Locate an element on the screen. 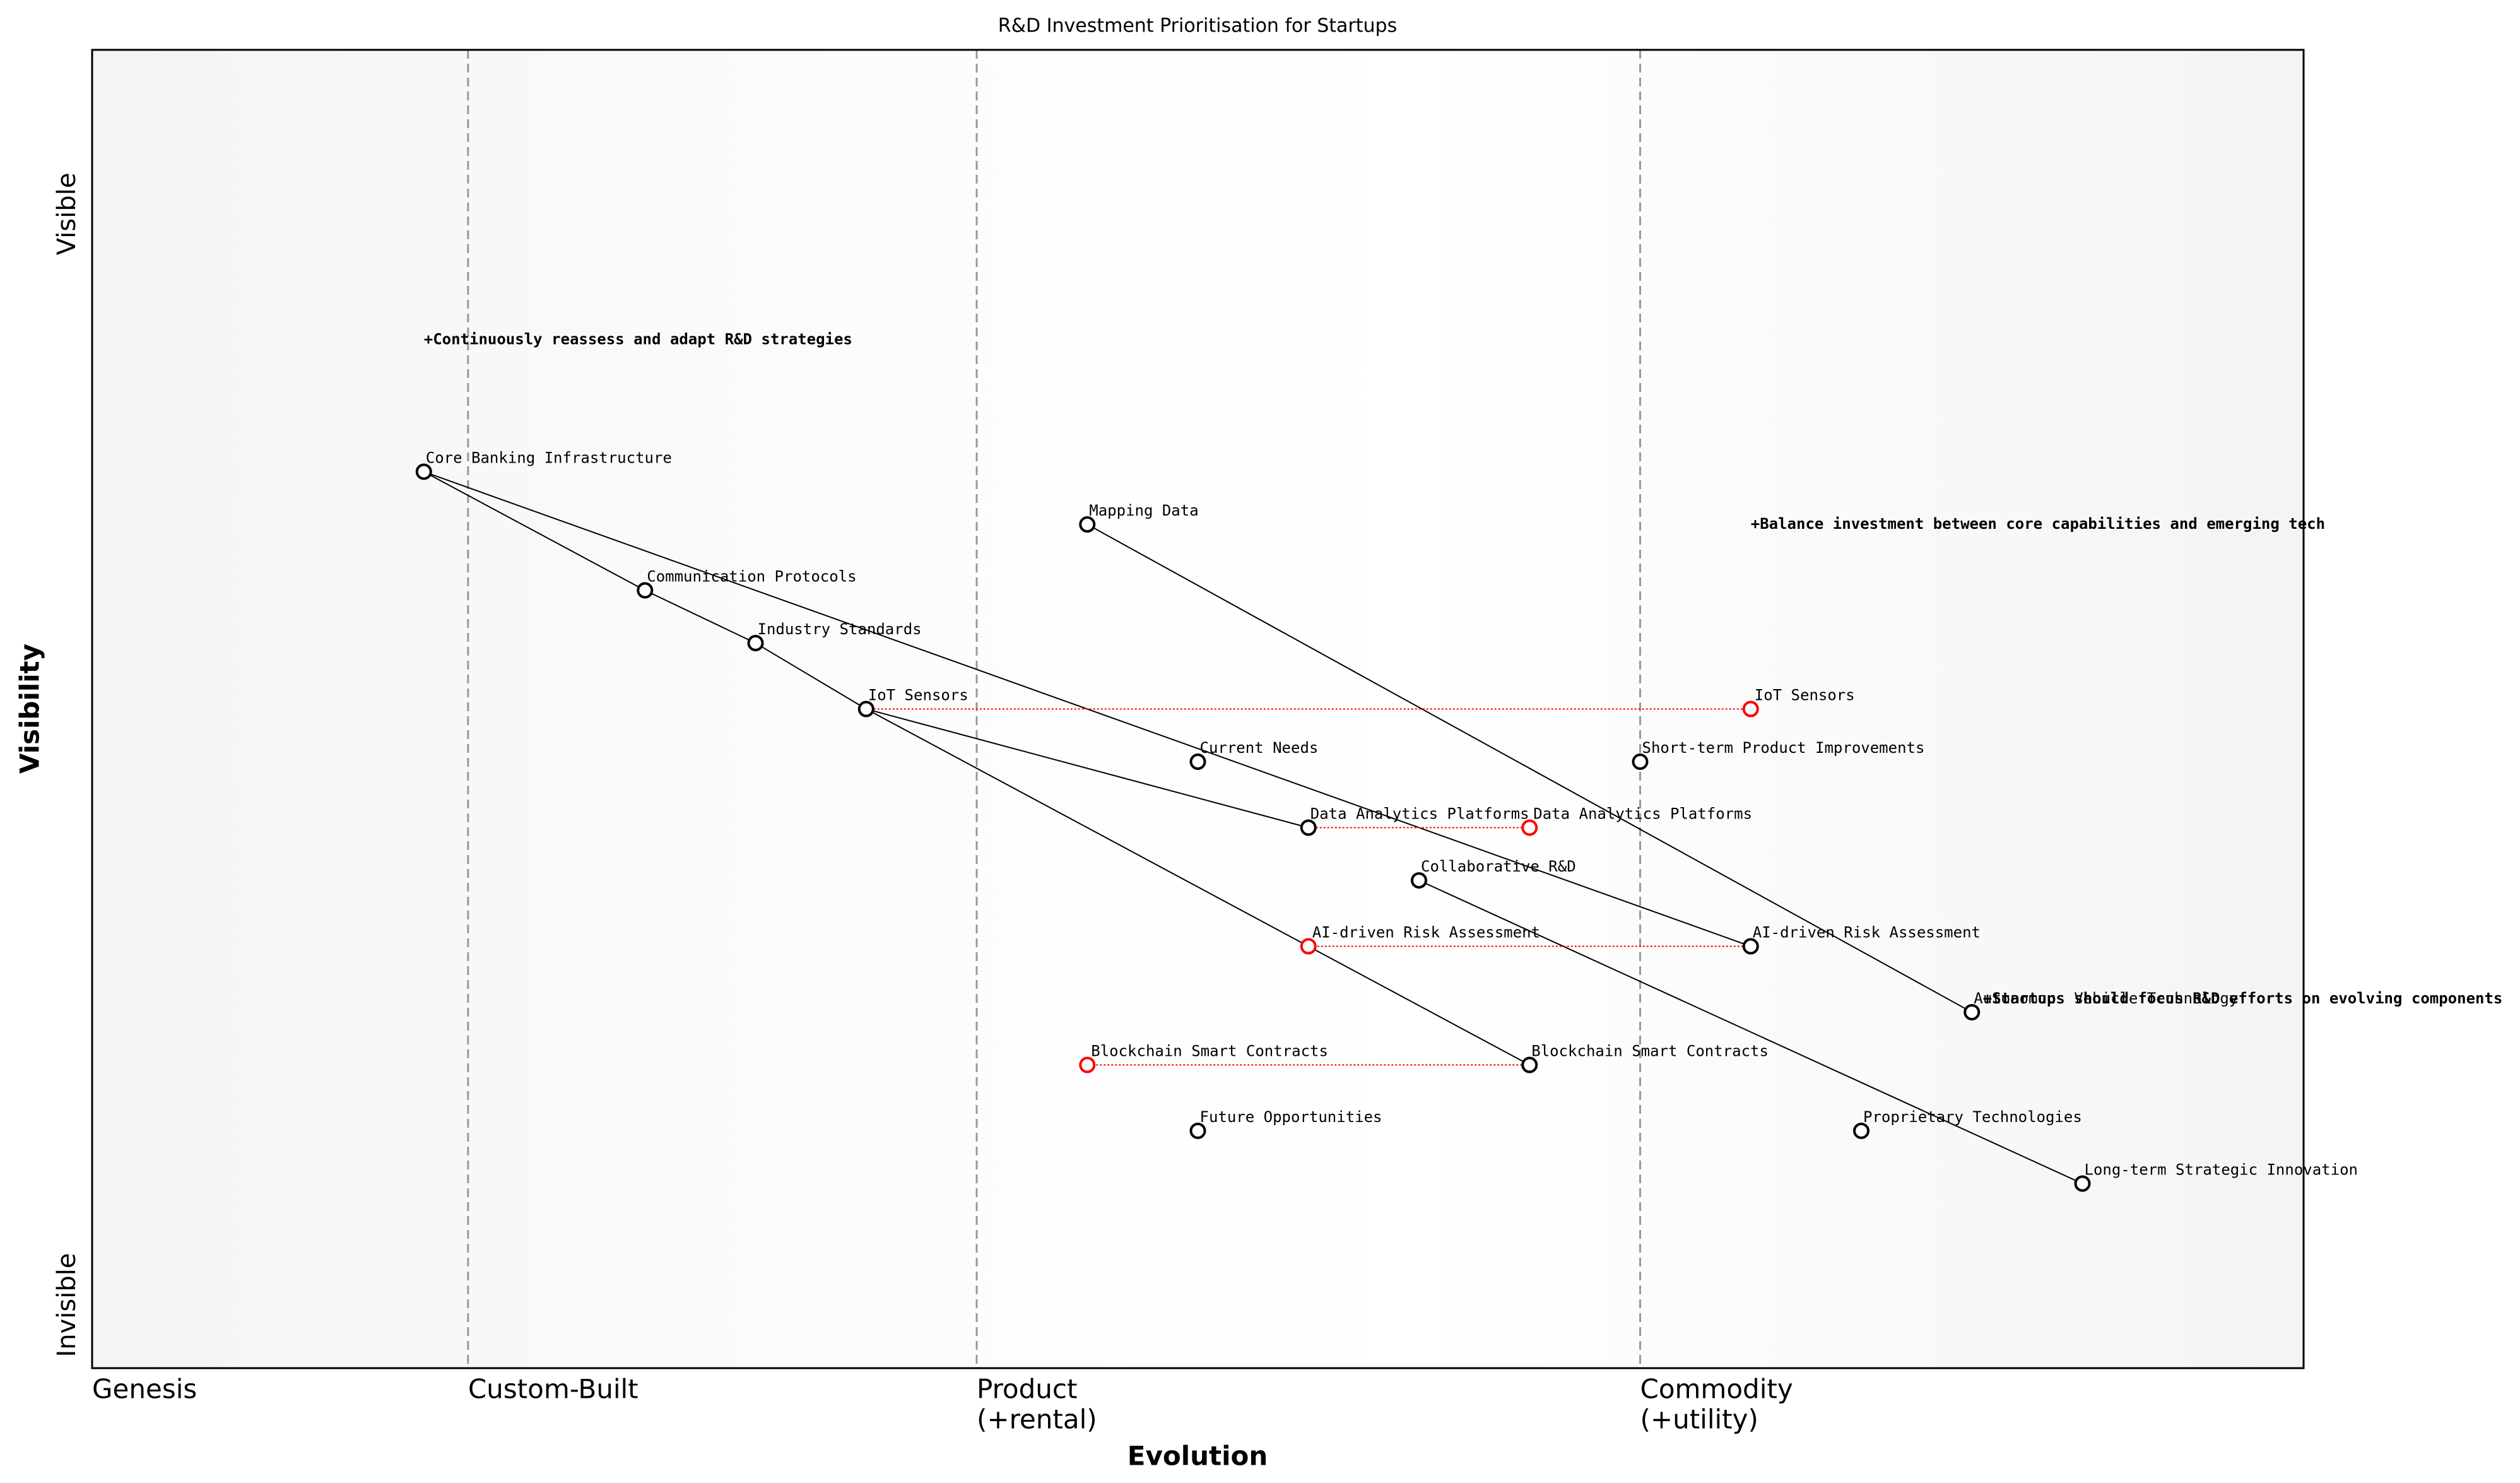 This screenshot has width=2520, height=1483. component-label: Core Banking Infrastructure is located at coordinates (549, 458).